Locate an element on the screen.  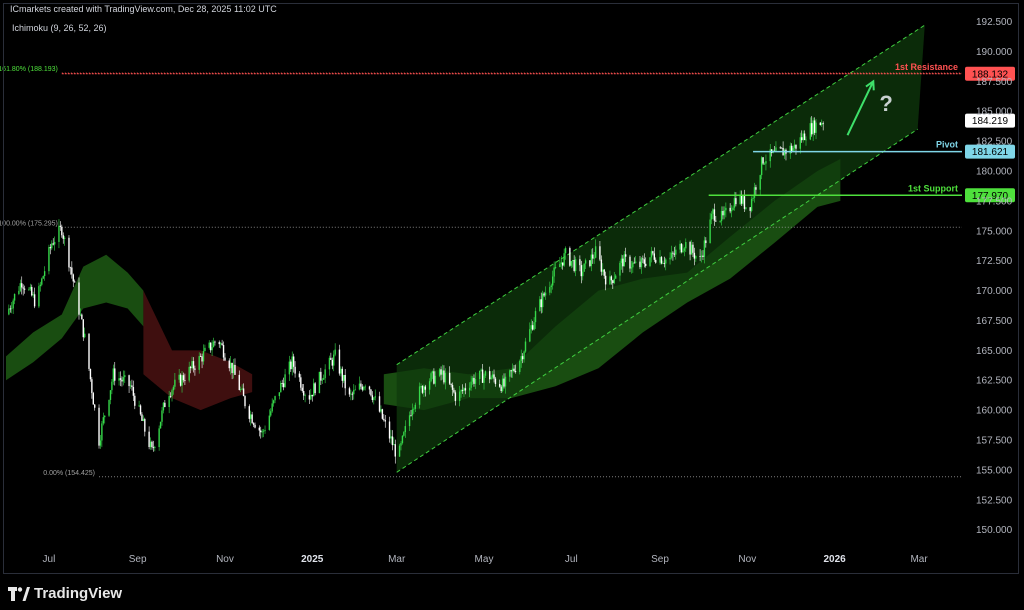
last-price-value: 184.219 is located at coordinates (990, 121).